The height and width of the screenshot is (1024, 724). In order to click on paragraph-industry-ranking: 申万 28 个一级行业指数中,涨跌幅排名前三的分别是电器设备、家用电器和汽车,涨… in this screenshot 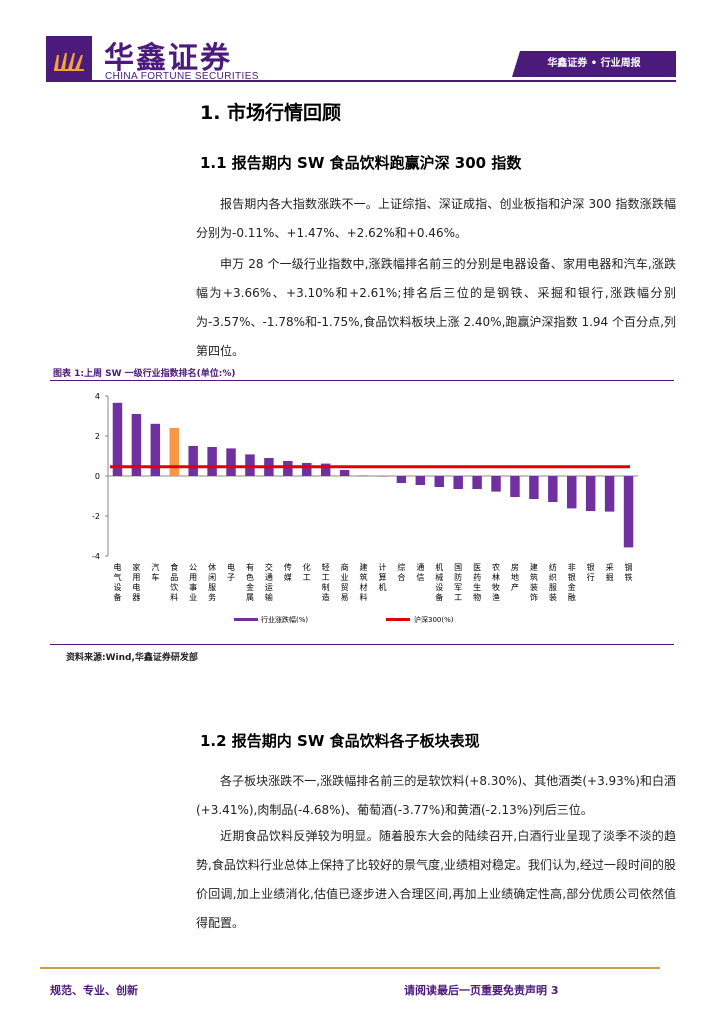, I will do `click(436, 308)`.